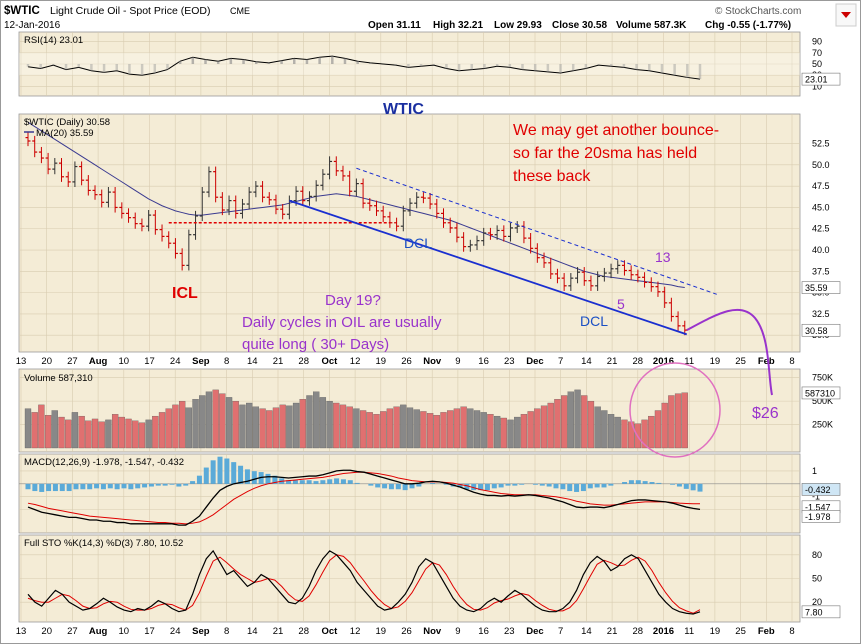 The height and width of the screenshot is (644, 861). Describe the element at coordinates (98, 361) in the screenshot. I see `x-tick-label: Aug` at that location.